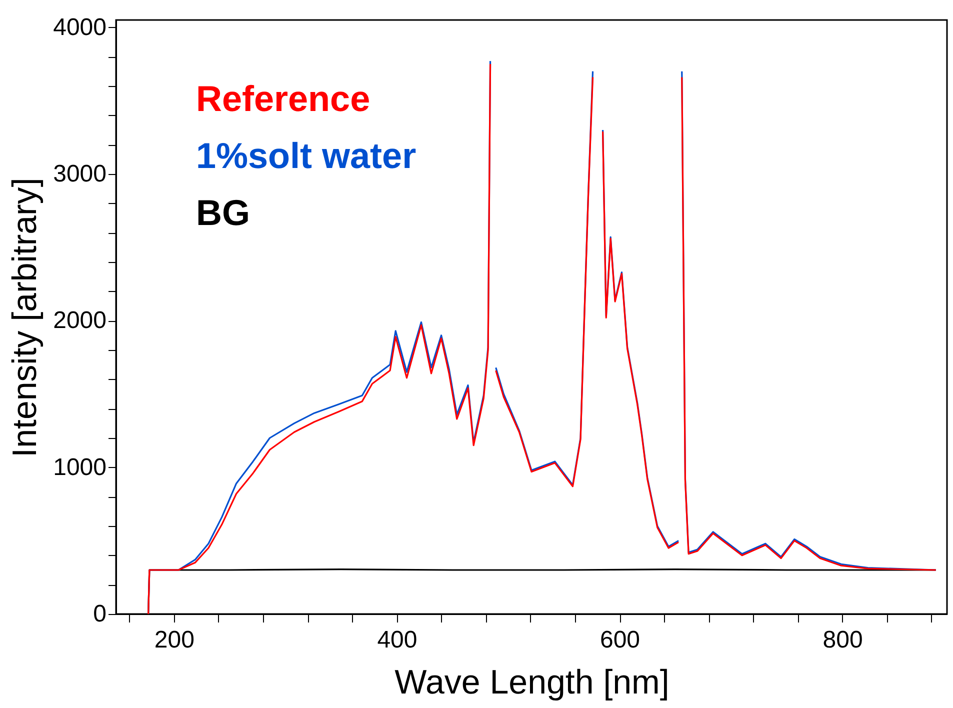 The height and width of the screenshot is (708, 953). Describe the element at coordinates (79, 320) in the screenshot. I see `y-tick-label: 2000` at that location.